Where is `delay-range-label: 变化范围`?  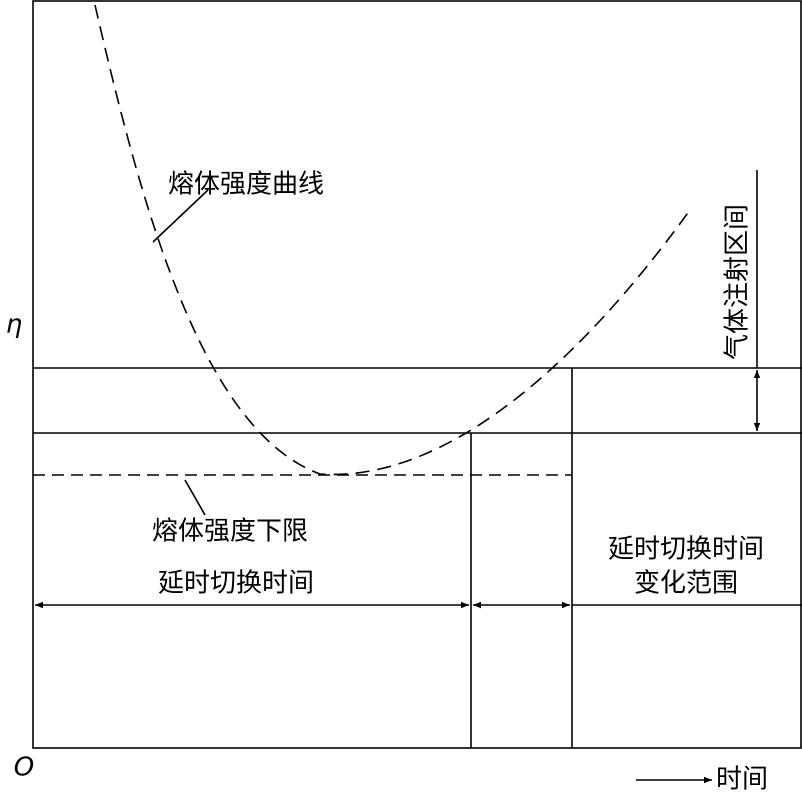 delay-range-label: 变化范围 is located at coordinates (686, 584).